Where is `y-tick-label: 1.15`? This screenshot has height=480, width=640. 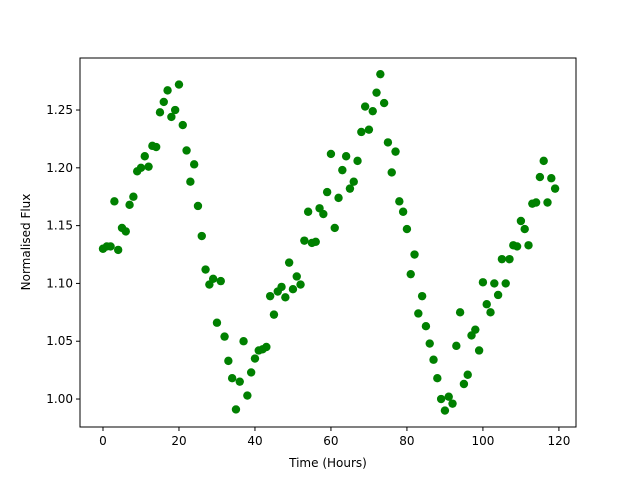
y-tick-label: 1.15 is located at coordinates (59, 226).